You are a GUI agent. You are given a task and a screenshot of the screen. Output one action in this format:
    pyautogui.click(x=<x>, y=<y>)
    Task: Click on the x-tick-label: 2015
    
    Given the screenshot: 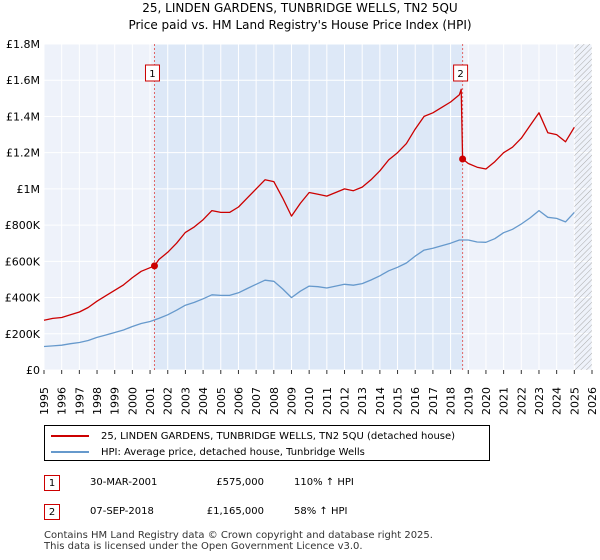 What is the action you would take?
    pyautogui.click(x=398, y=401)
    